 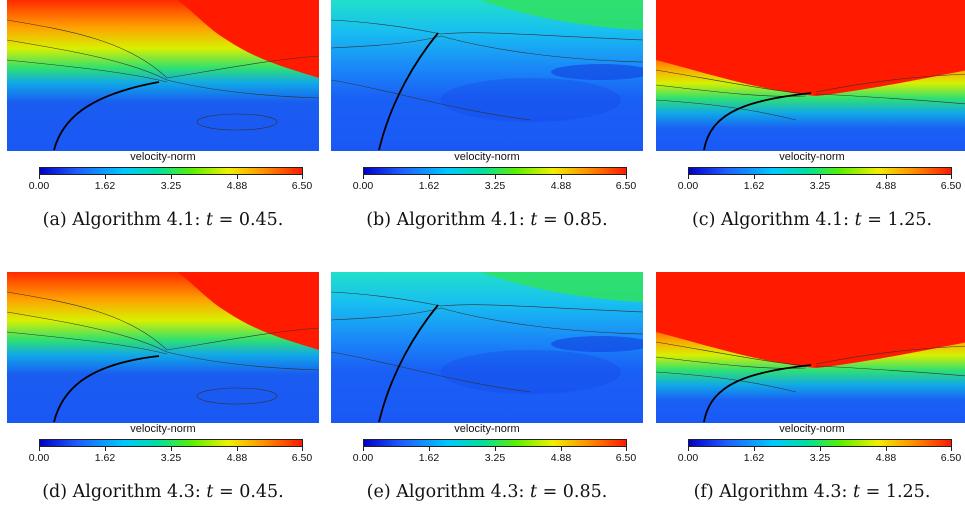 I want to click on panel-caption: (a) Algorithm 4.1: t = 0.45., so click(x=163, y=220).